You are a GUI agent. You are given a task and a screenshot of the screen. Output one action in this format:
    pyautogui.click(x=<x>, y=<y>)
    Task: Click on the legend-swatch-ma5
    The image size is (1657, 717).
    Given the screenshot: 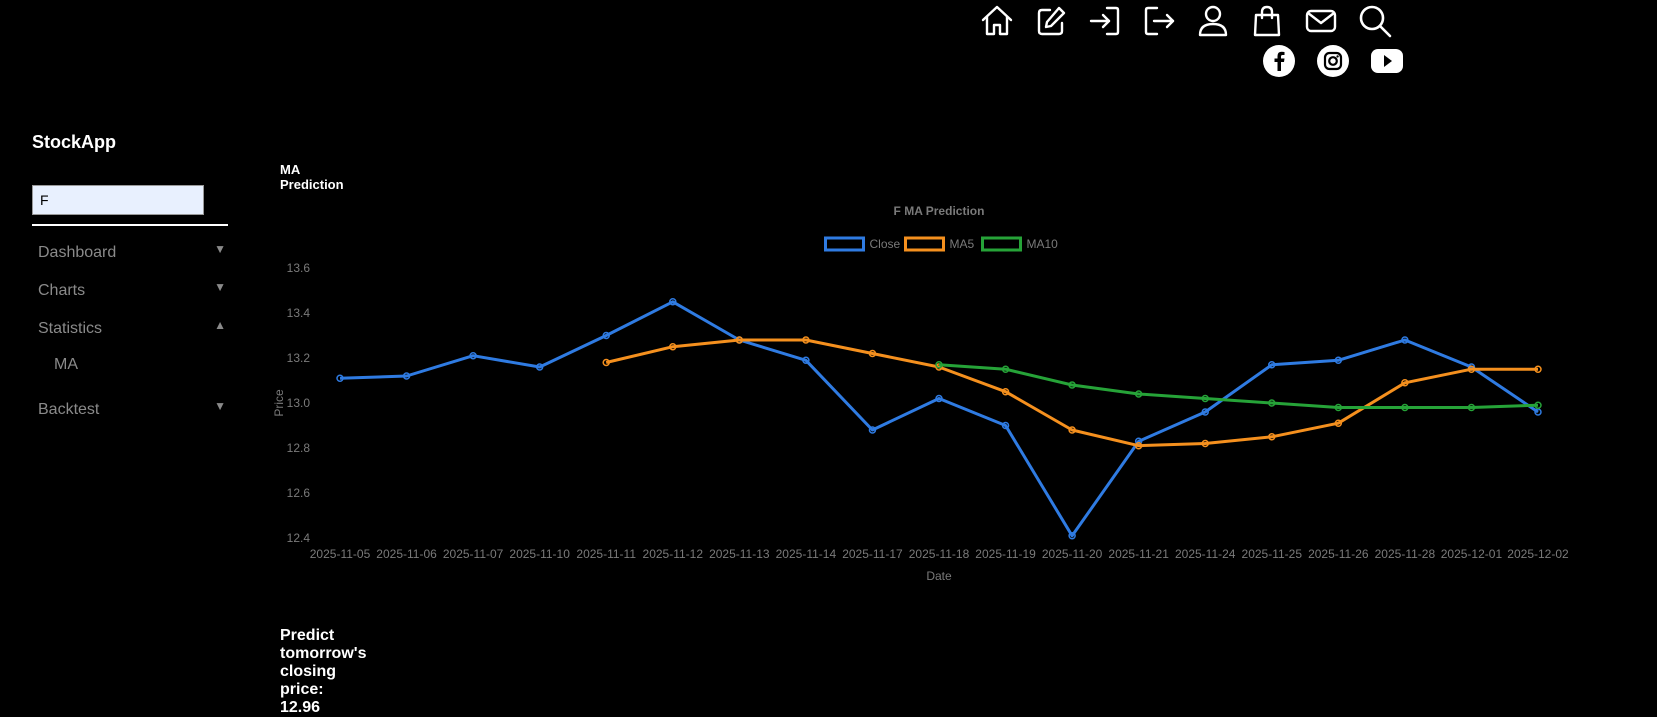 What is the action you would take?
    pyautogui.click(x=924, y=244)
    